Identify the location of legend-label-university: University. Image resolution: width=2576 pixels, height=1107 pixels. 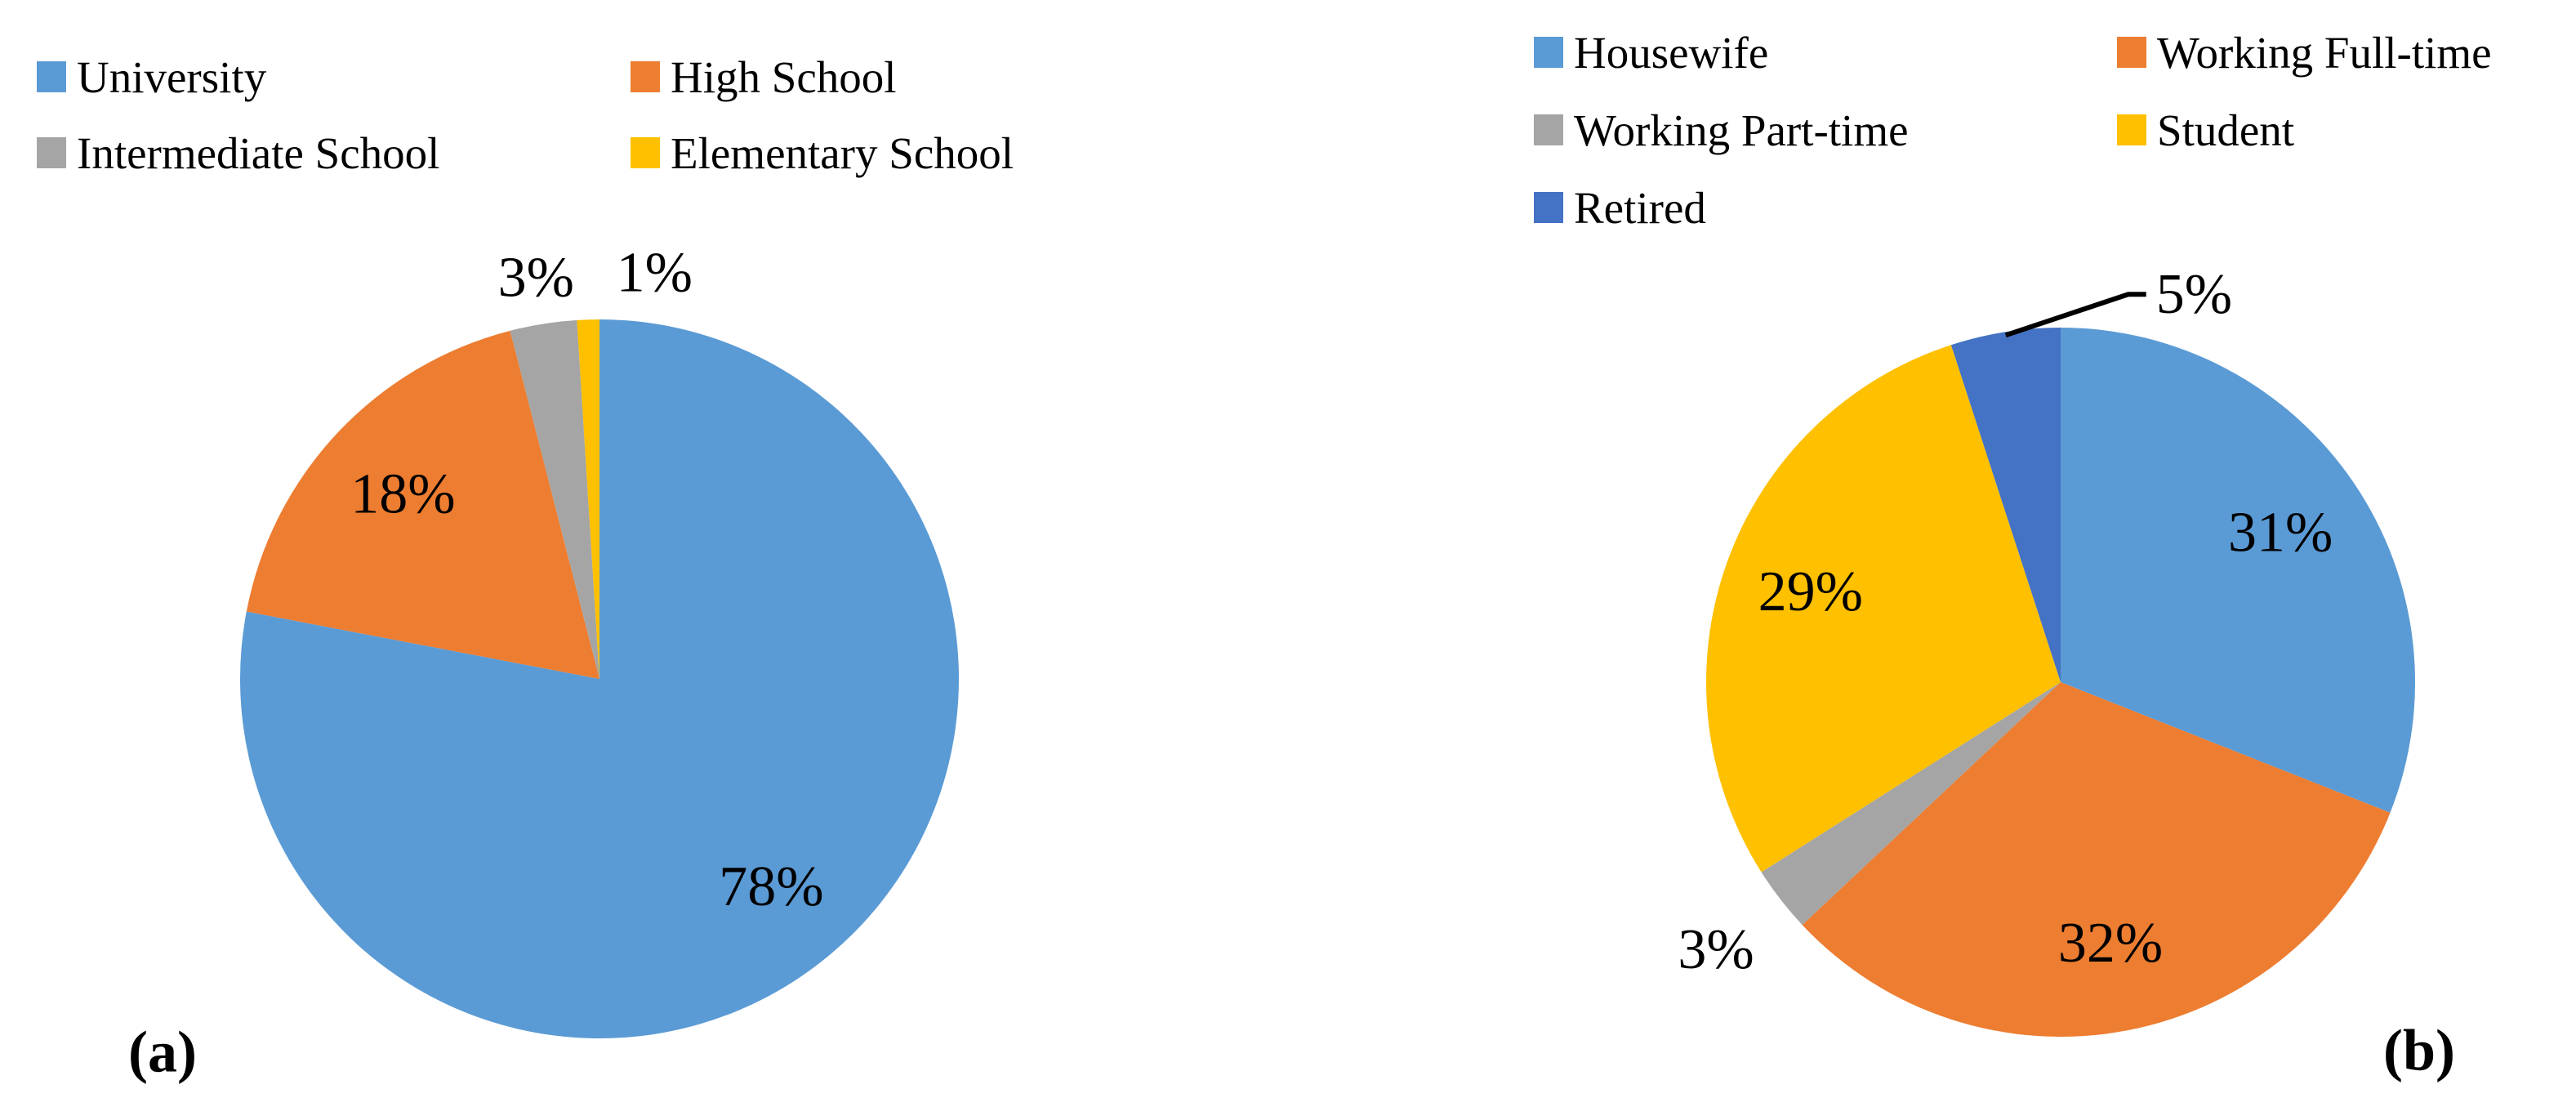
(172, 76).